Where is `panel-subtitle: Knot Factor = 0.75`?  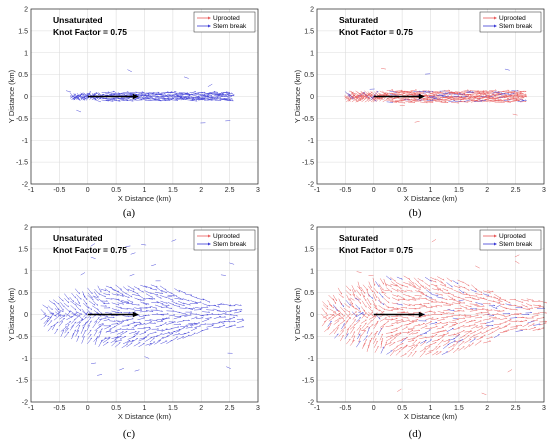
panel-subtitle: Knot Factor = 0.75 is located at coordinates (90, 250).